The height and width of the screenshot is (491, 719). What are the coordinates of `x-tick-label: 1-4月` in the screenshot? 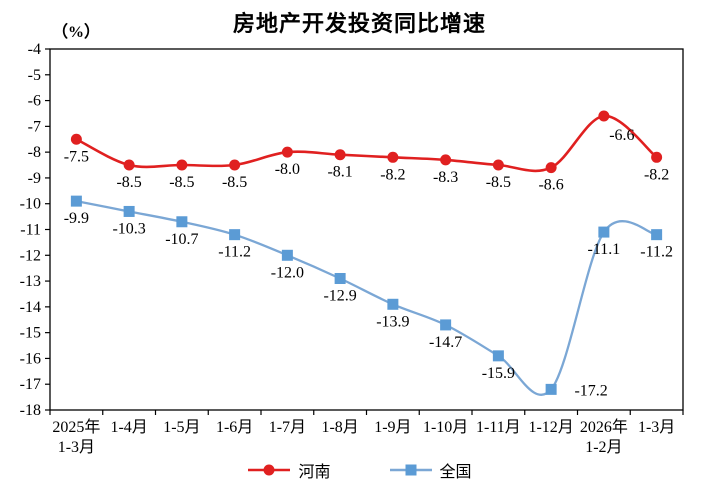 It's located at (128, 427).